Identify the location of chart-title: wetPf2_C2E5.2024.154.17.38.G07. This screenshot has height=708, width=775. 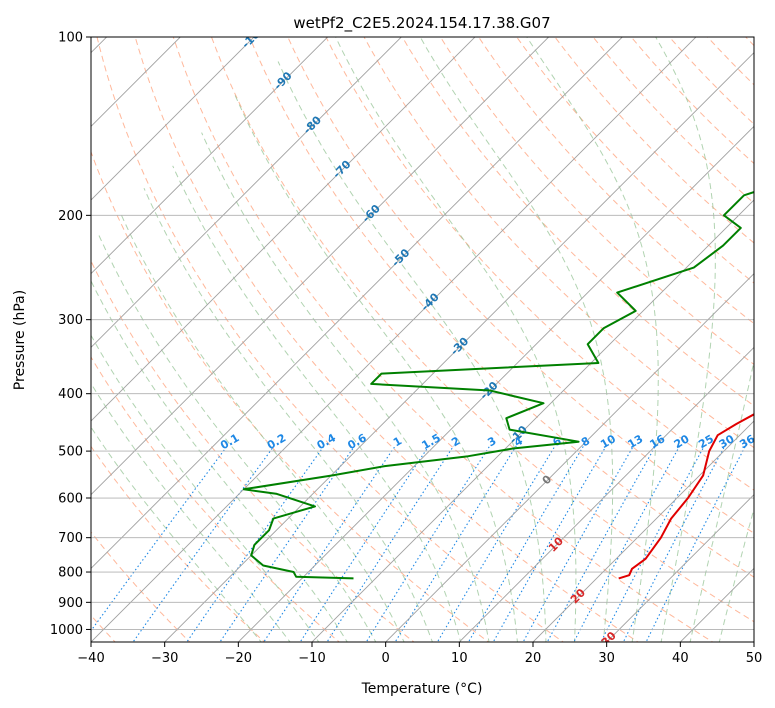
(421, 23).